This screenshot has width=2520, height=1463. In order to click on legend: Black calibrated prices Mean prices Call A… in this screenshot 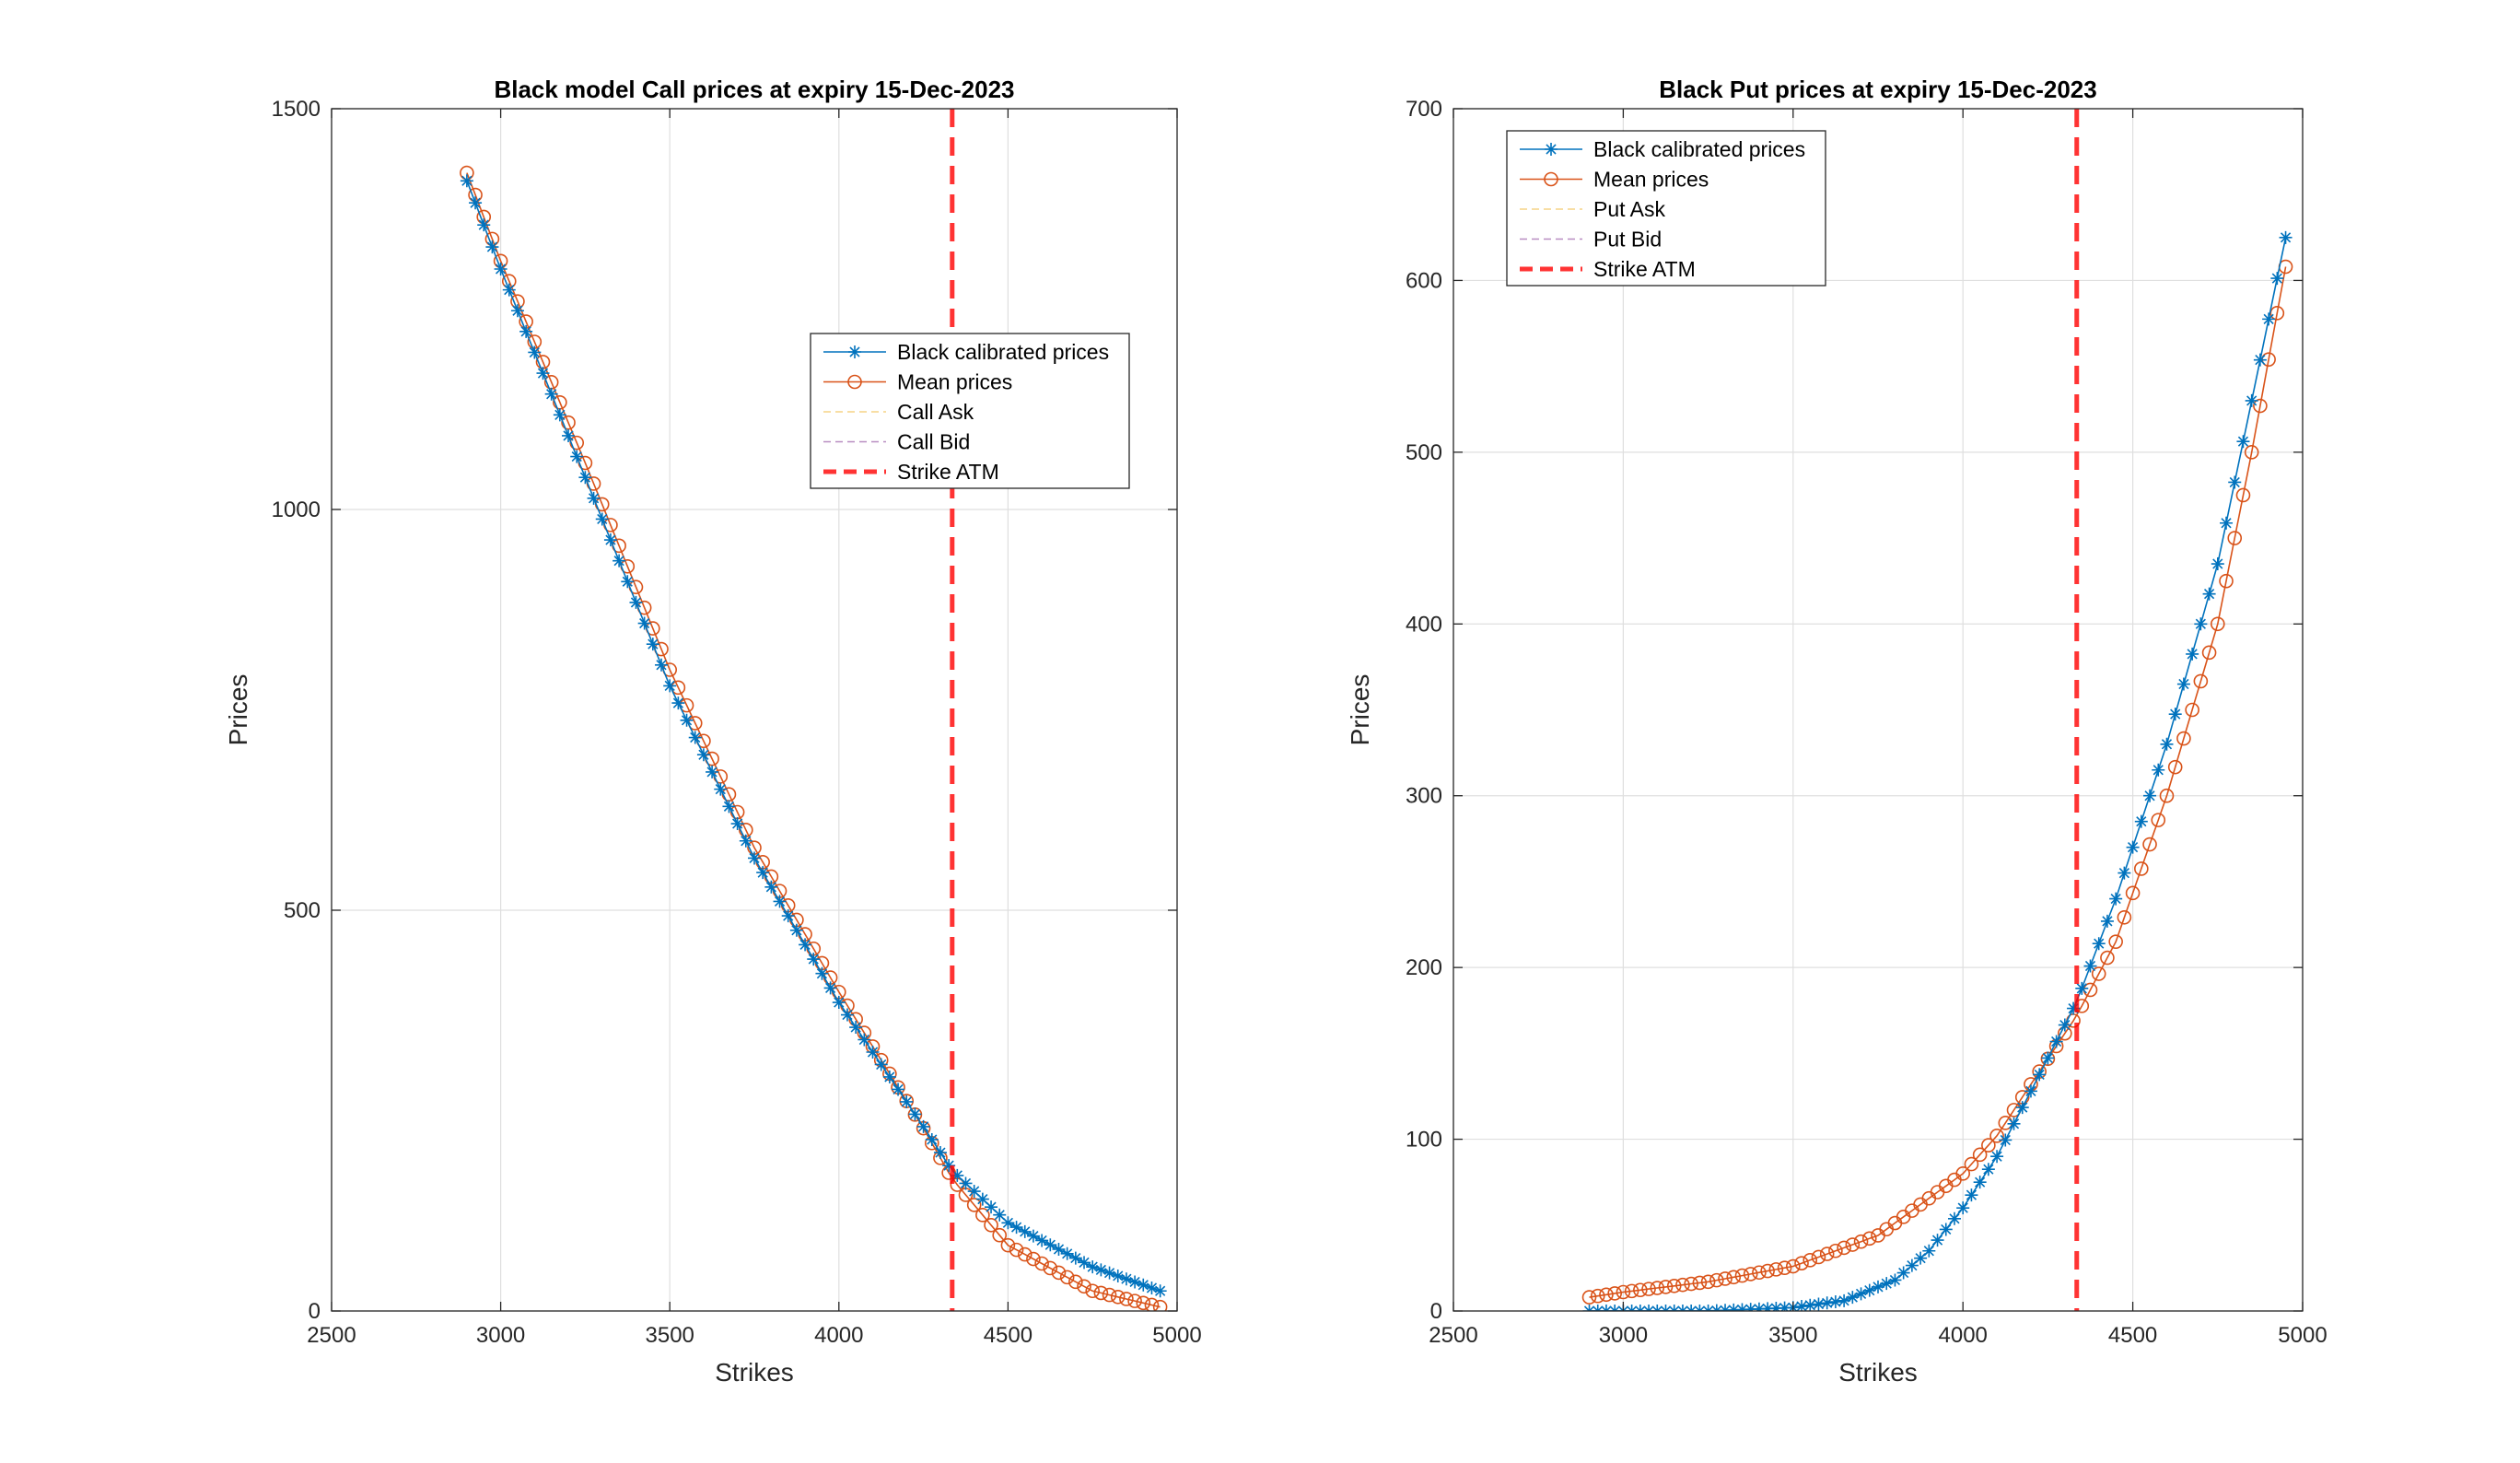, I will do `click(970, 411)`.